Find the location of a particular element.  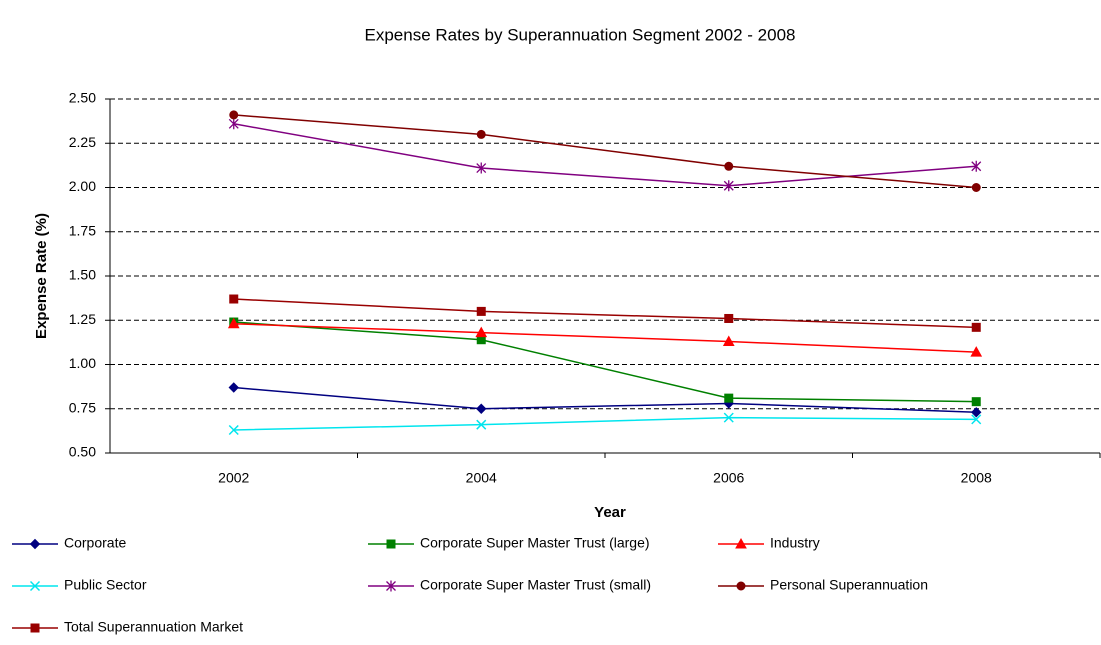

legend-label: Public Sector is located at coordinates (105, 585).